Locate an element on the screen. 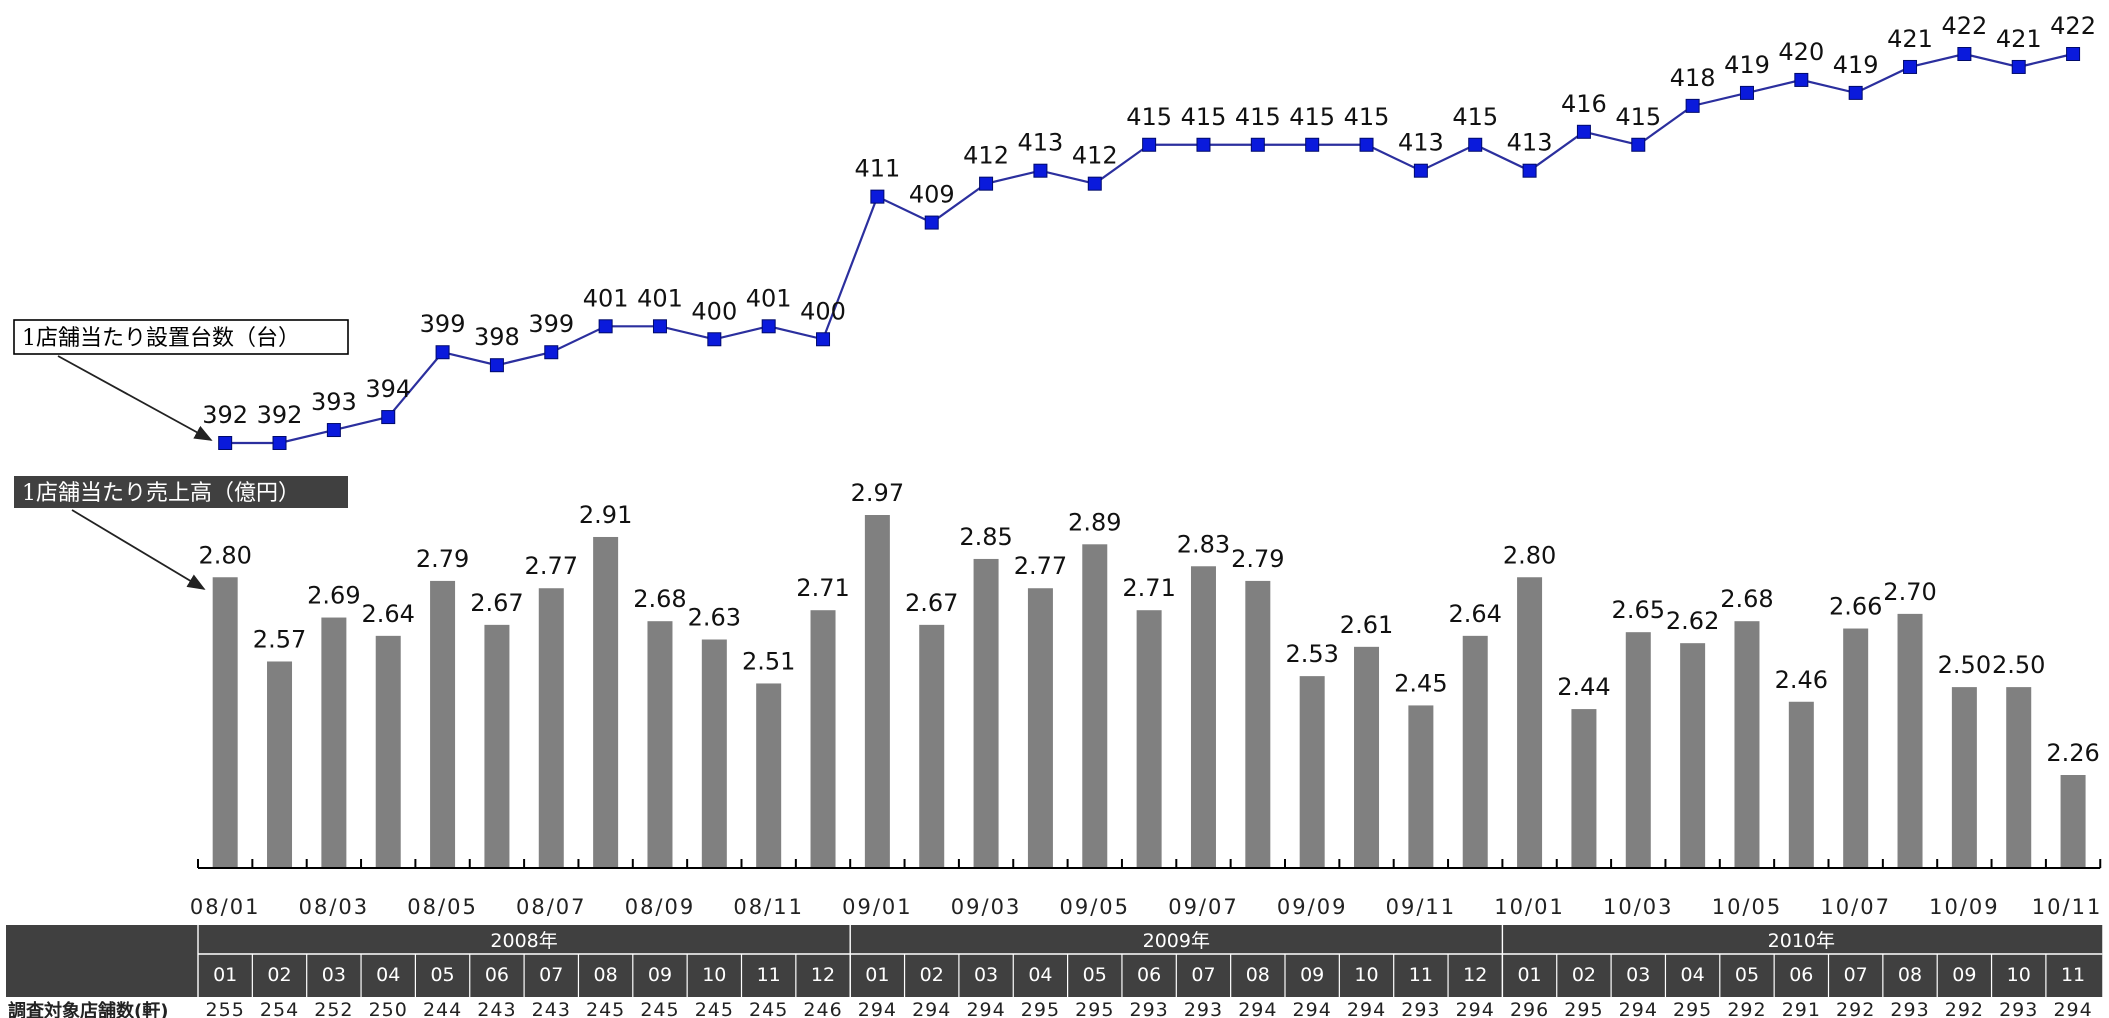 This screenshot has width=2109, height=1018. x-tick-label: 09/09 is located at coordinates (1312, 907).